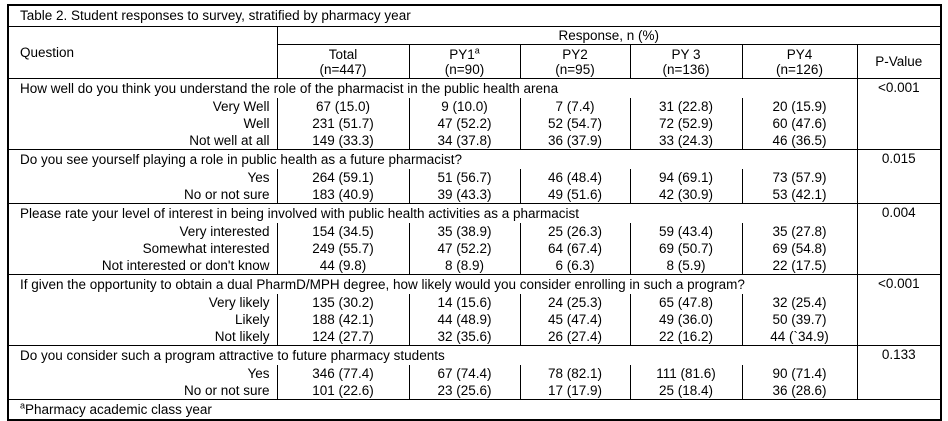 The image size is (948, 421). I want to click on value-cell: 31 (22.8), so click(686, 106).